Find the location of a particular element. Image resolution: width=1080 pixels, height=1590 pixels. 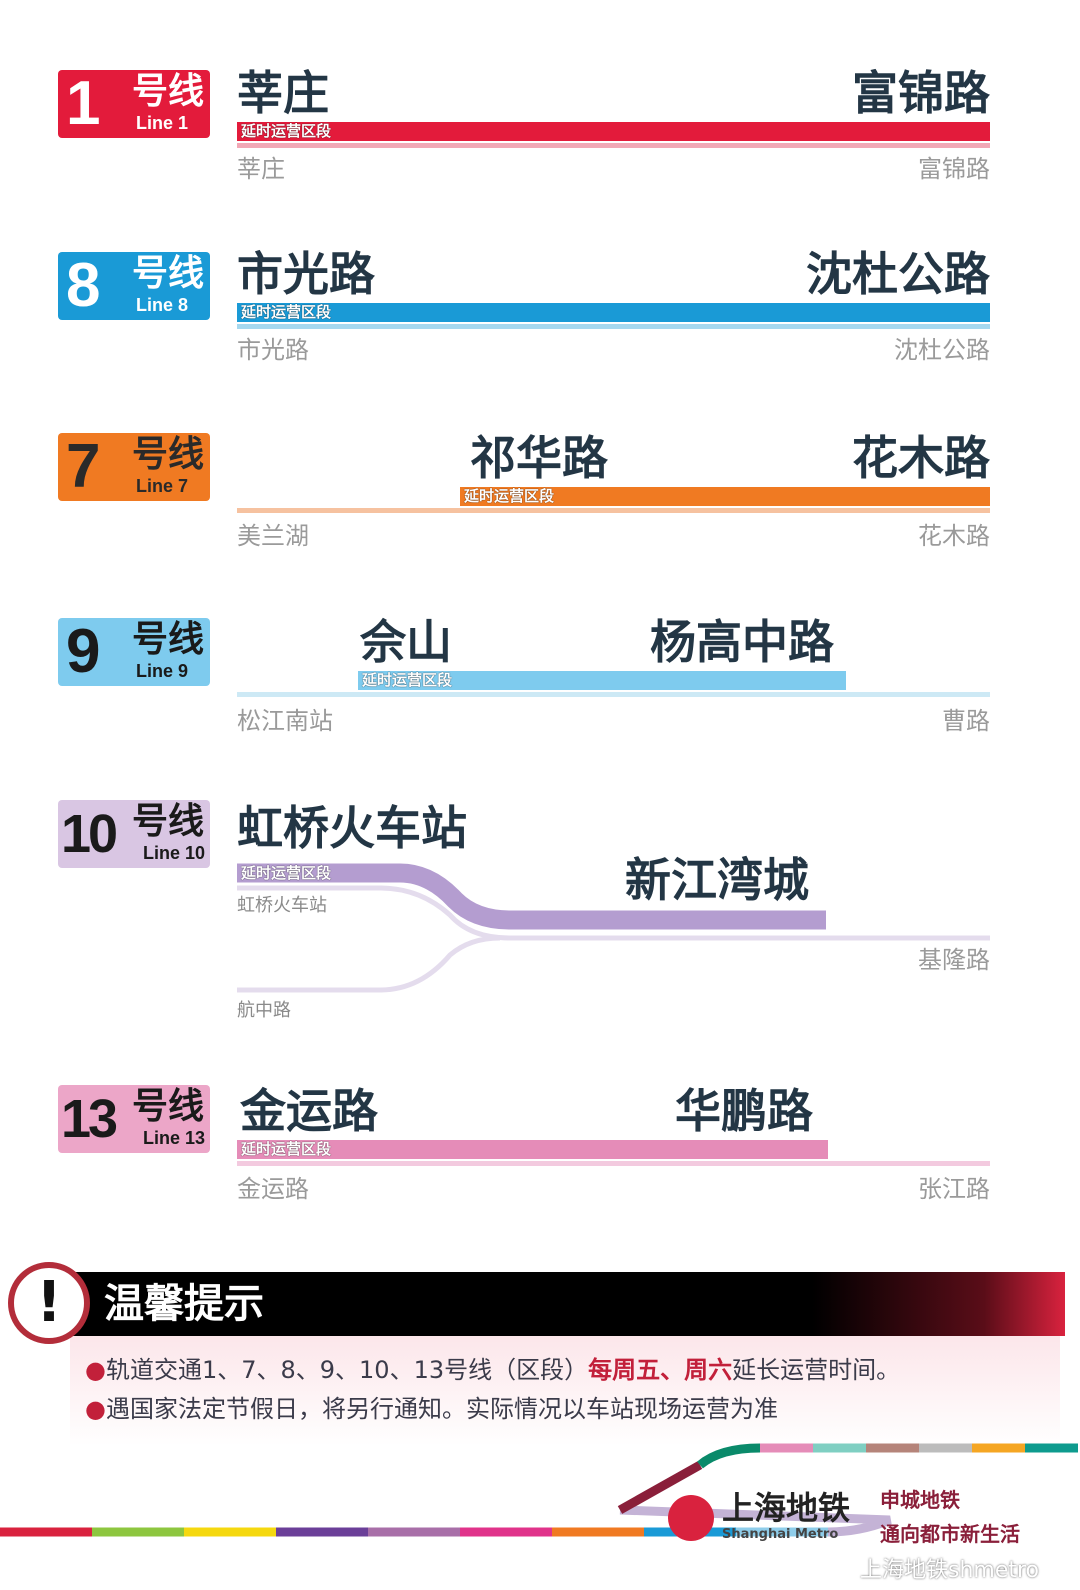

station-to: 华鹏路 is located at coordinates (744, 1111).